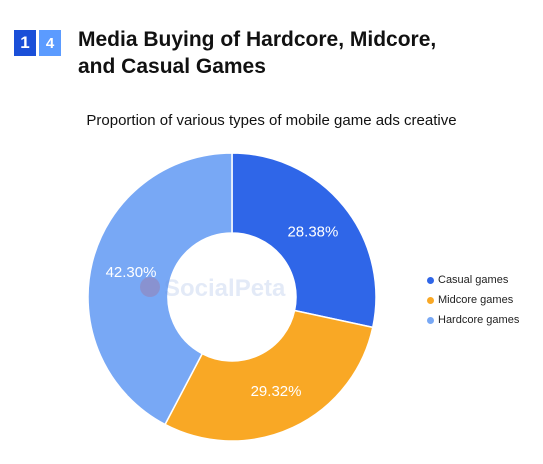 The width and height of the screenshot is (543, 464). I want to click on watermark-mark, so click(150, 287).